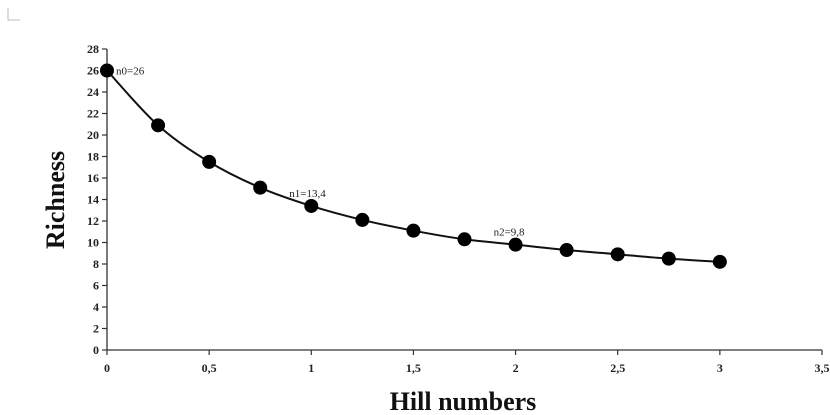 This screenshot has width=830, height=415. Describe the element at coordinates (13, 14) in the screenshot. I see `corner-mark` at that location.